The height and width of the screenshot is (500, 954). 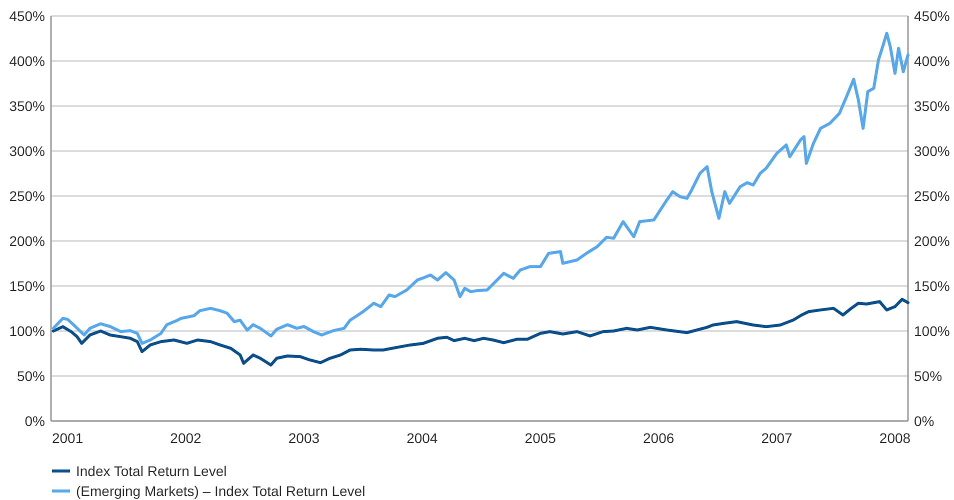 I want to click on y-tick-label: 300%, so click(x=27, y=150).